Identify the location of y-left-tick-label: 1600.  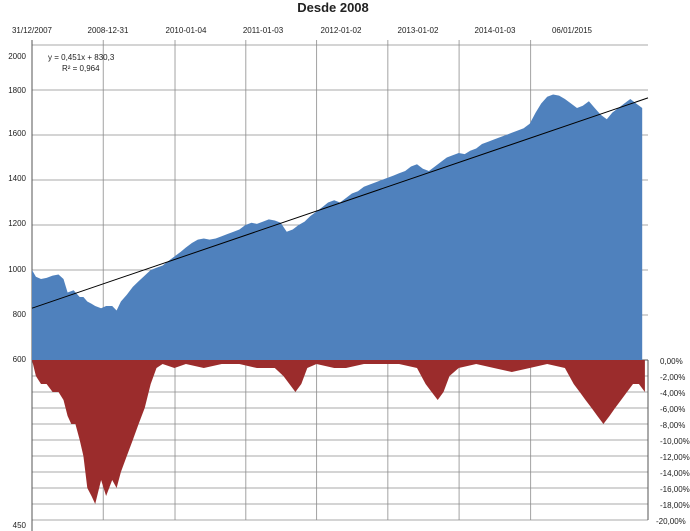
(17, 133).